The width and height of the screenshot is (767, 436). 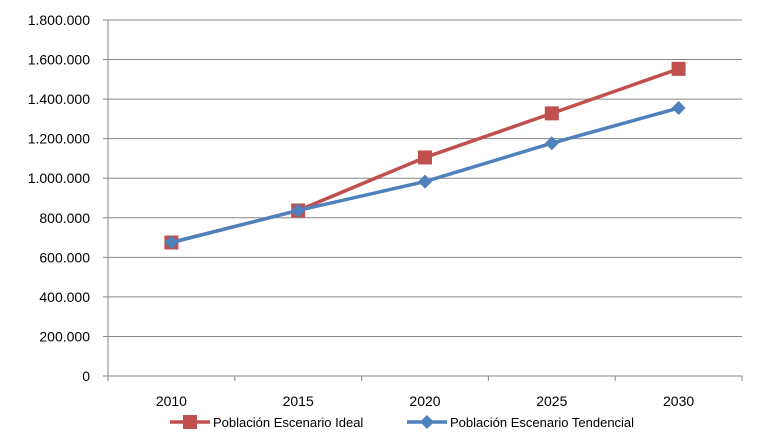 What do you see at coordinates (59, 139) in the screenshot?
I see `y-tick-label: 1.200.000` at bounding box center [59, 139].